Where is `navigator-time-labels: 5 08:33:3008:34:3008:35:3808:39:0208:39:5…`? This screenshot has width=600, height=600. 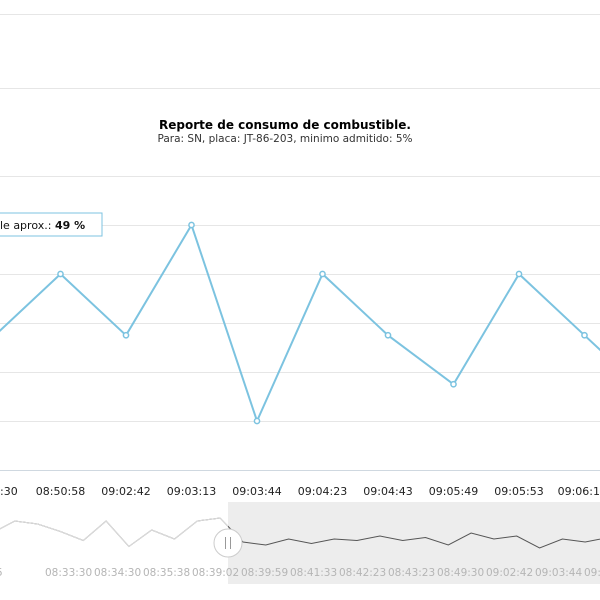
navigator-time-labels: 5 08:33:3008:34:3008:35:3808:39:0208:39:5… is located at coordinates (300, 573).